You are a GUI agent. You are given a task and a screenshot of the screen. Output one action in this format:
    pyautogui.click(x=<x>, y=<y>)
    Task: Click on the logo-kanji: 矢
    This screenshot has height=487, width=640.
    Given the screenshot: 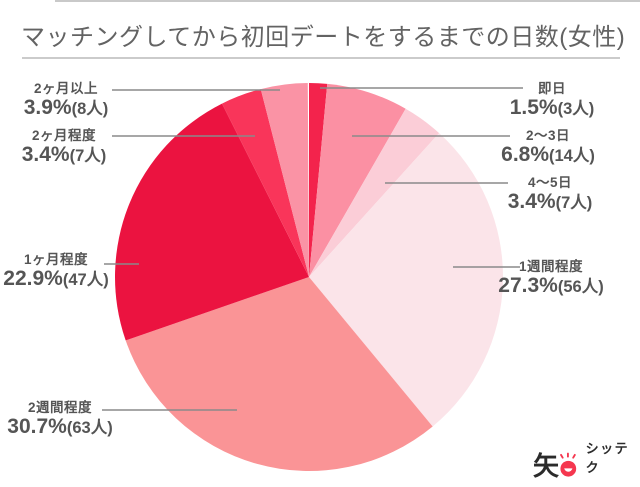 What is the action you would take?
    pyautogui.click(x=546, y=466)
    